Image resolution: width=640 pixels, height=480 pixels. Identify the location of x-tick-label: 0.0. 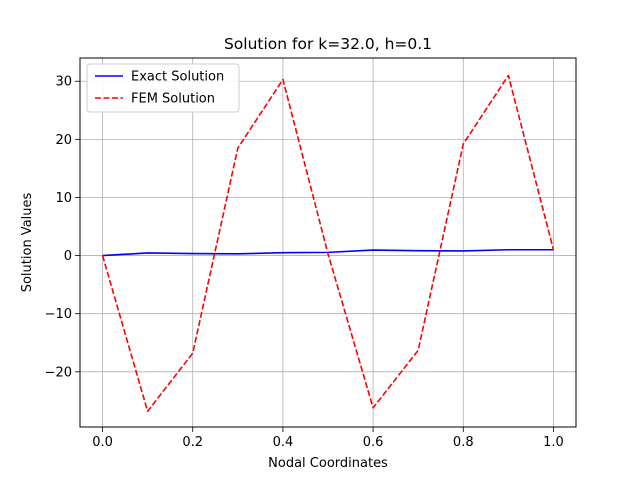
(102, 442).